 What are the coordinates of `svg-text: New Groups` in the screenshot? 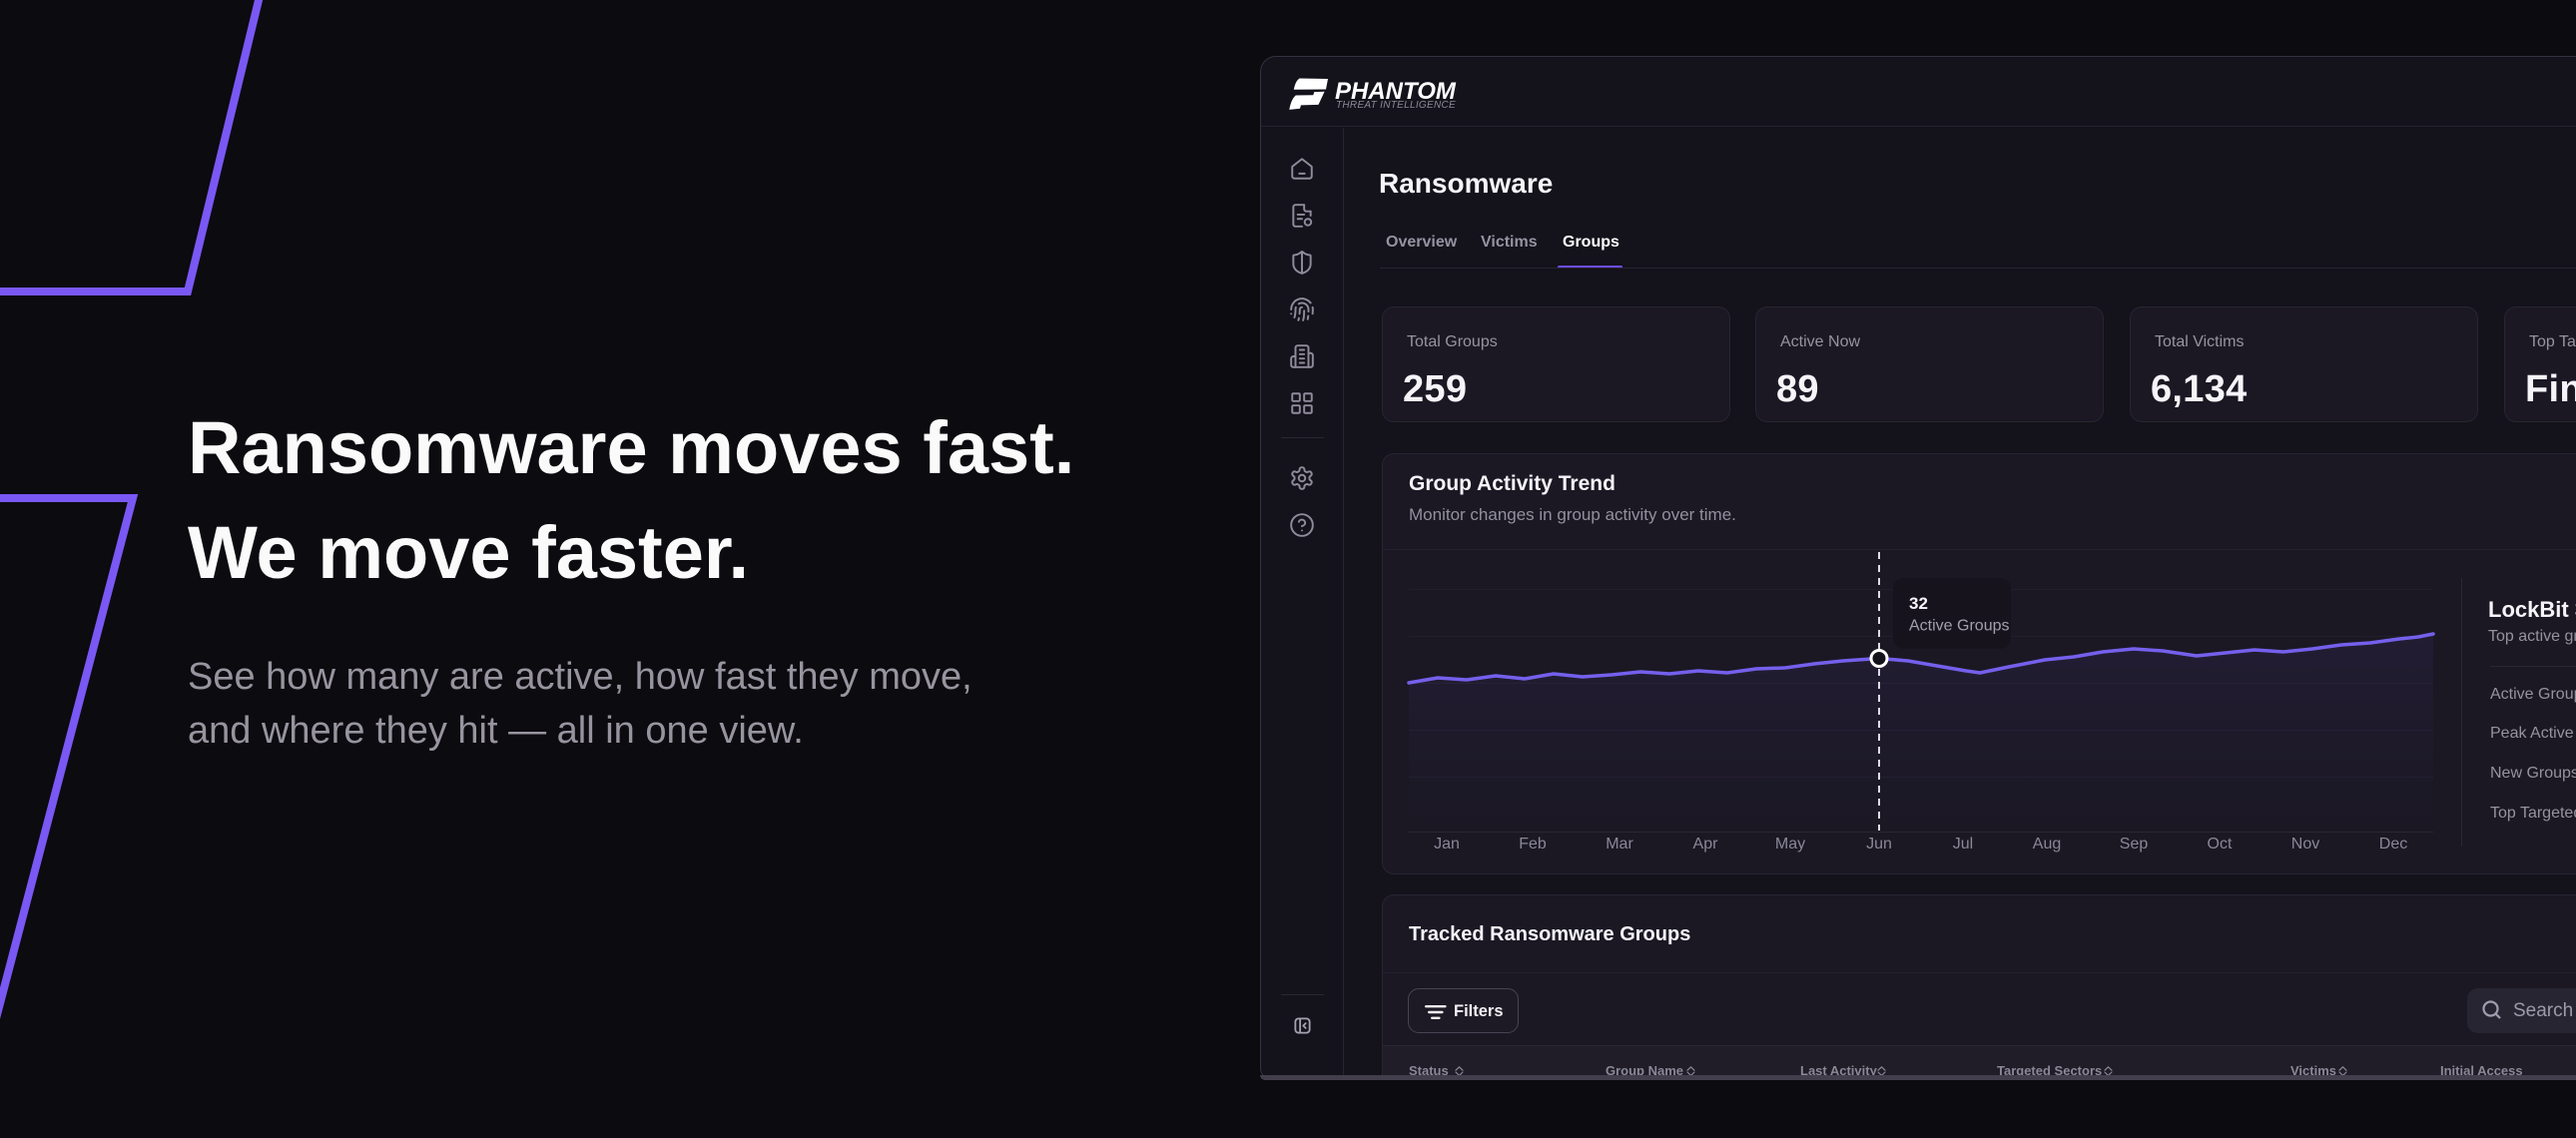 It's located at (2533, 773).